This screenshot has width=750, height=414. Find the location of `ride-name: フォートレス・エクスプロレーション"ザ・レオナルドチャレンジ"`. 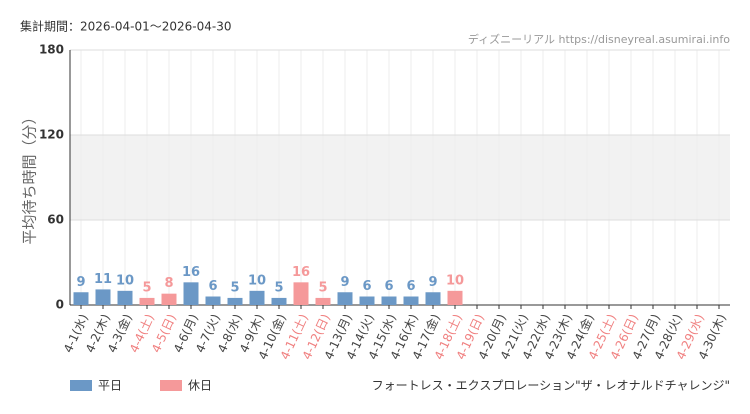

ride-name: フォートレス・エクスプロレーション"ザ・レオナルドチャレンジ" is located at coordinates (551, 386).